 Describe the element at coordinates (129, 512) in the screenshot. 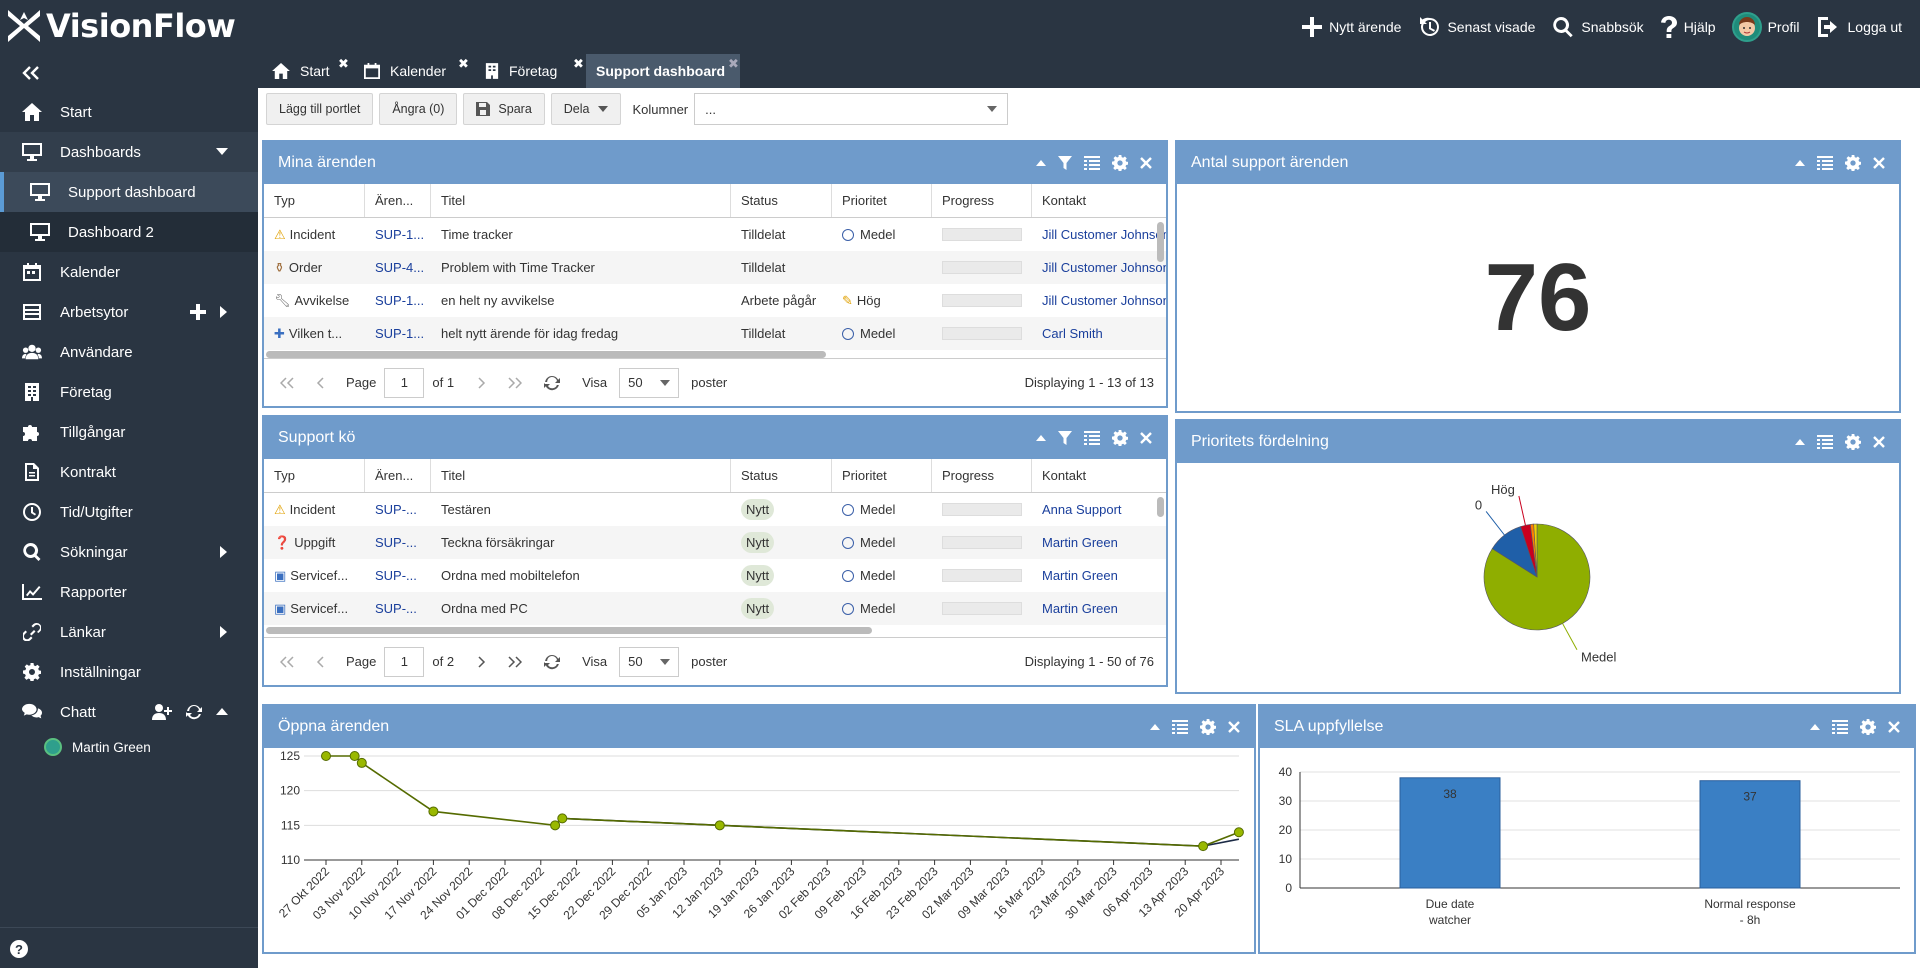

I see `sidebar-item-tid-utgifter: Tid/Utgifter` at that location.